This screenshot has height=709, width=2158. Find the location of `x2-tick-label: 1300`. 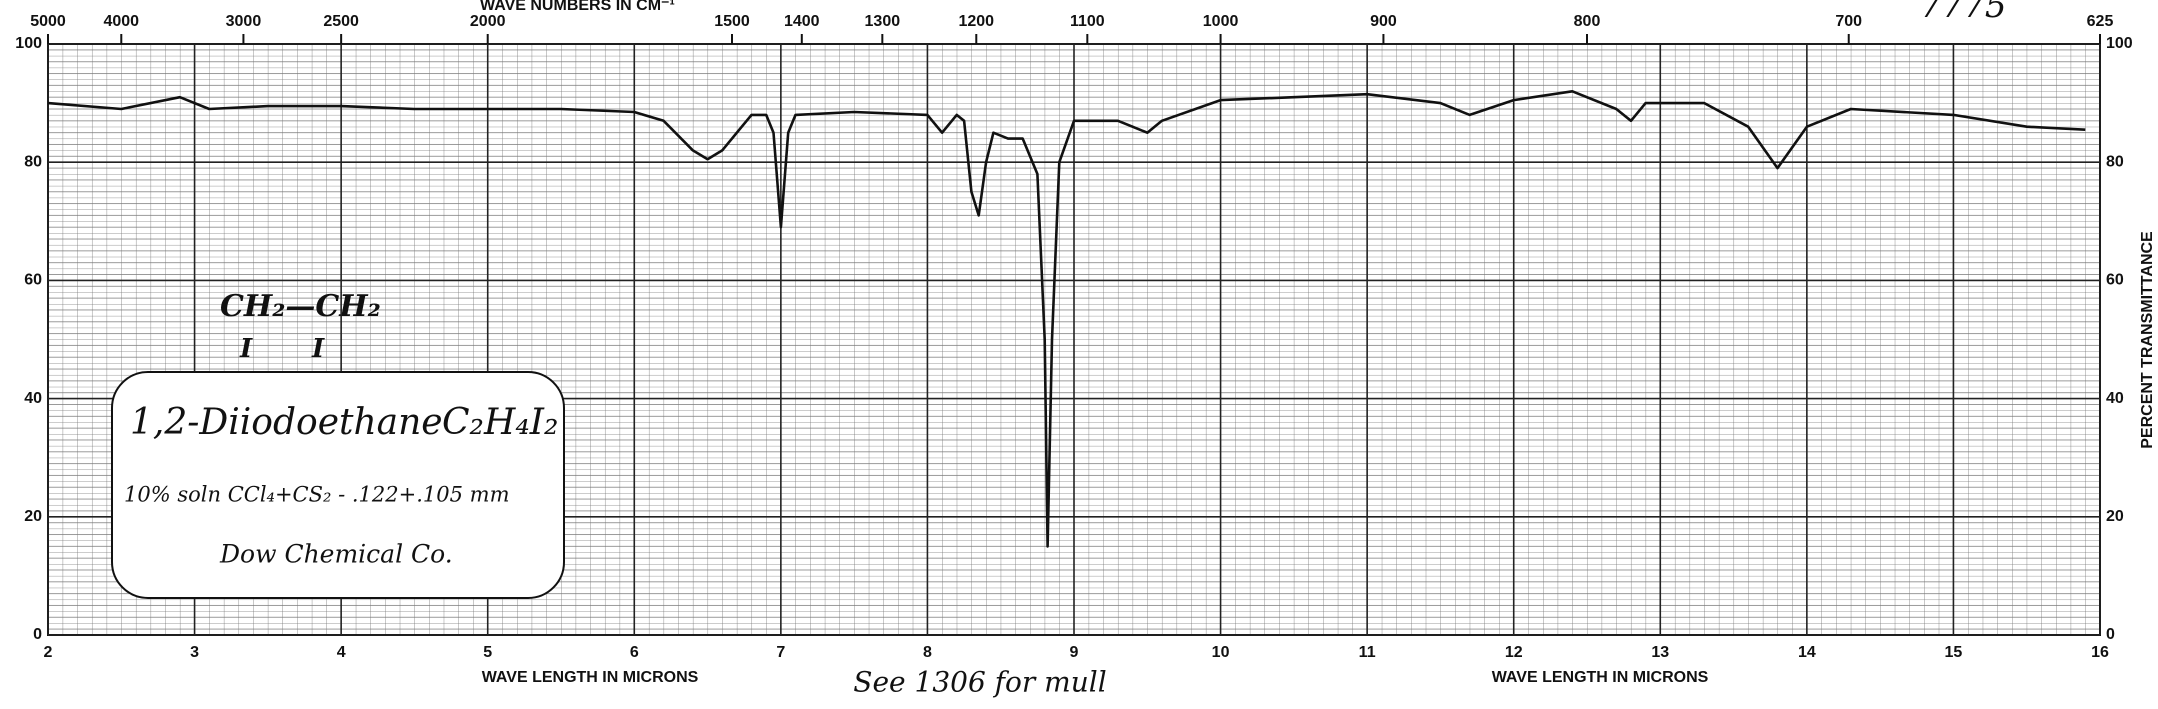

x2-tick-label: 1300 is located at coordinates (883, 21).